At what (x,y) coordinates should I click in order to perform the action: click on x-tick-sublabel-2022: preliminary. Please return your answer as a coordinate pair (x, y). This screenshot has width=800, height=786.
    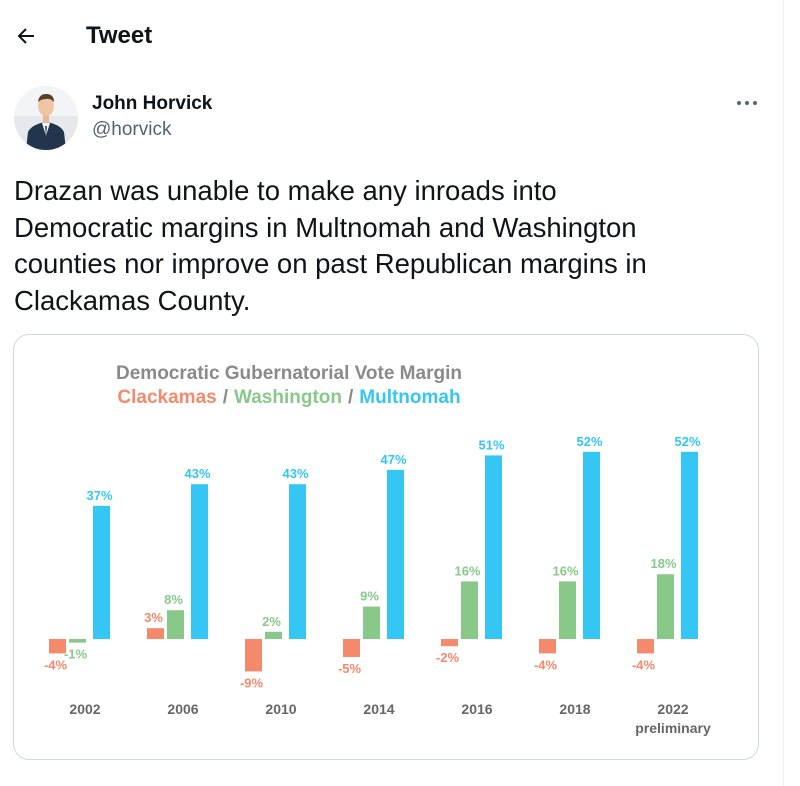
    Looking at the image, I should click on (673, 728).